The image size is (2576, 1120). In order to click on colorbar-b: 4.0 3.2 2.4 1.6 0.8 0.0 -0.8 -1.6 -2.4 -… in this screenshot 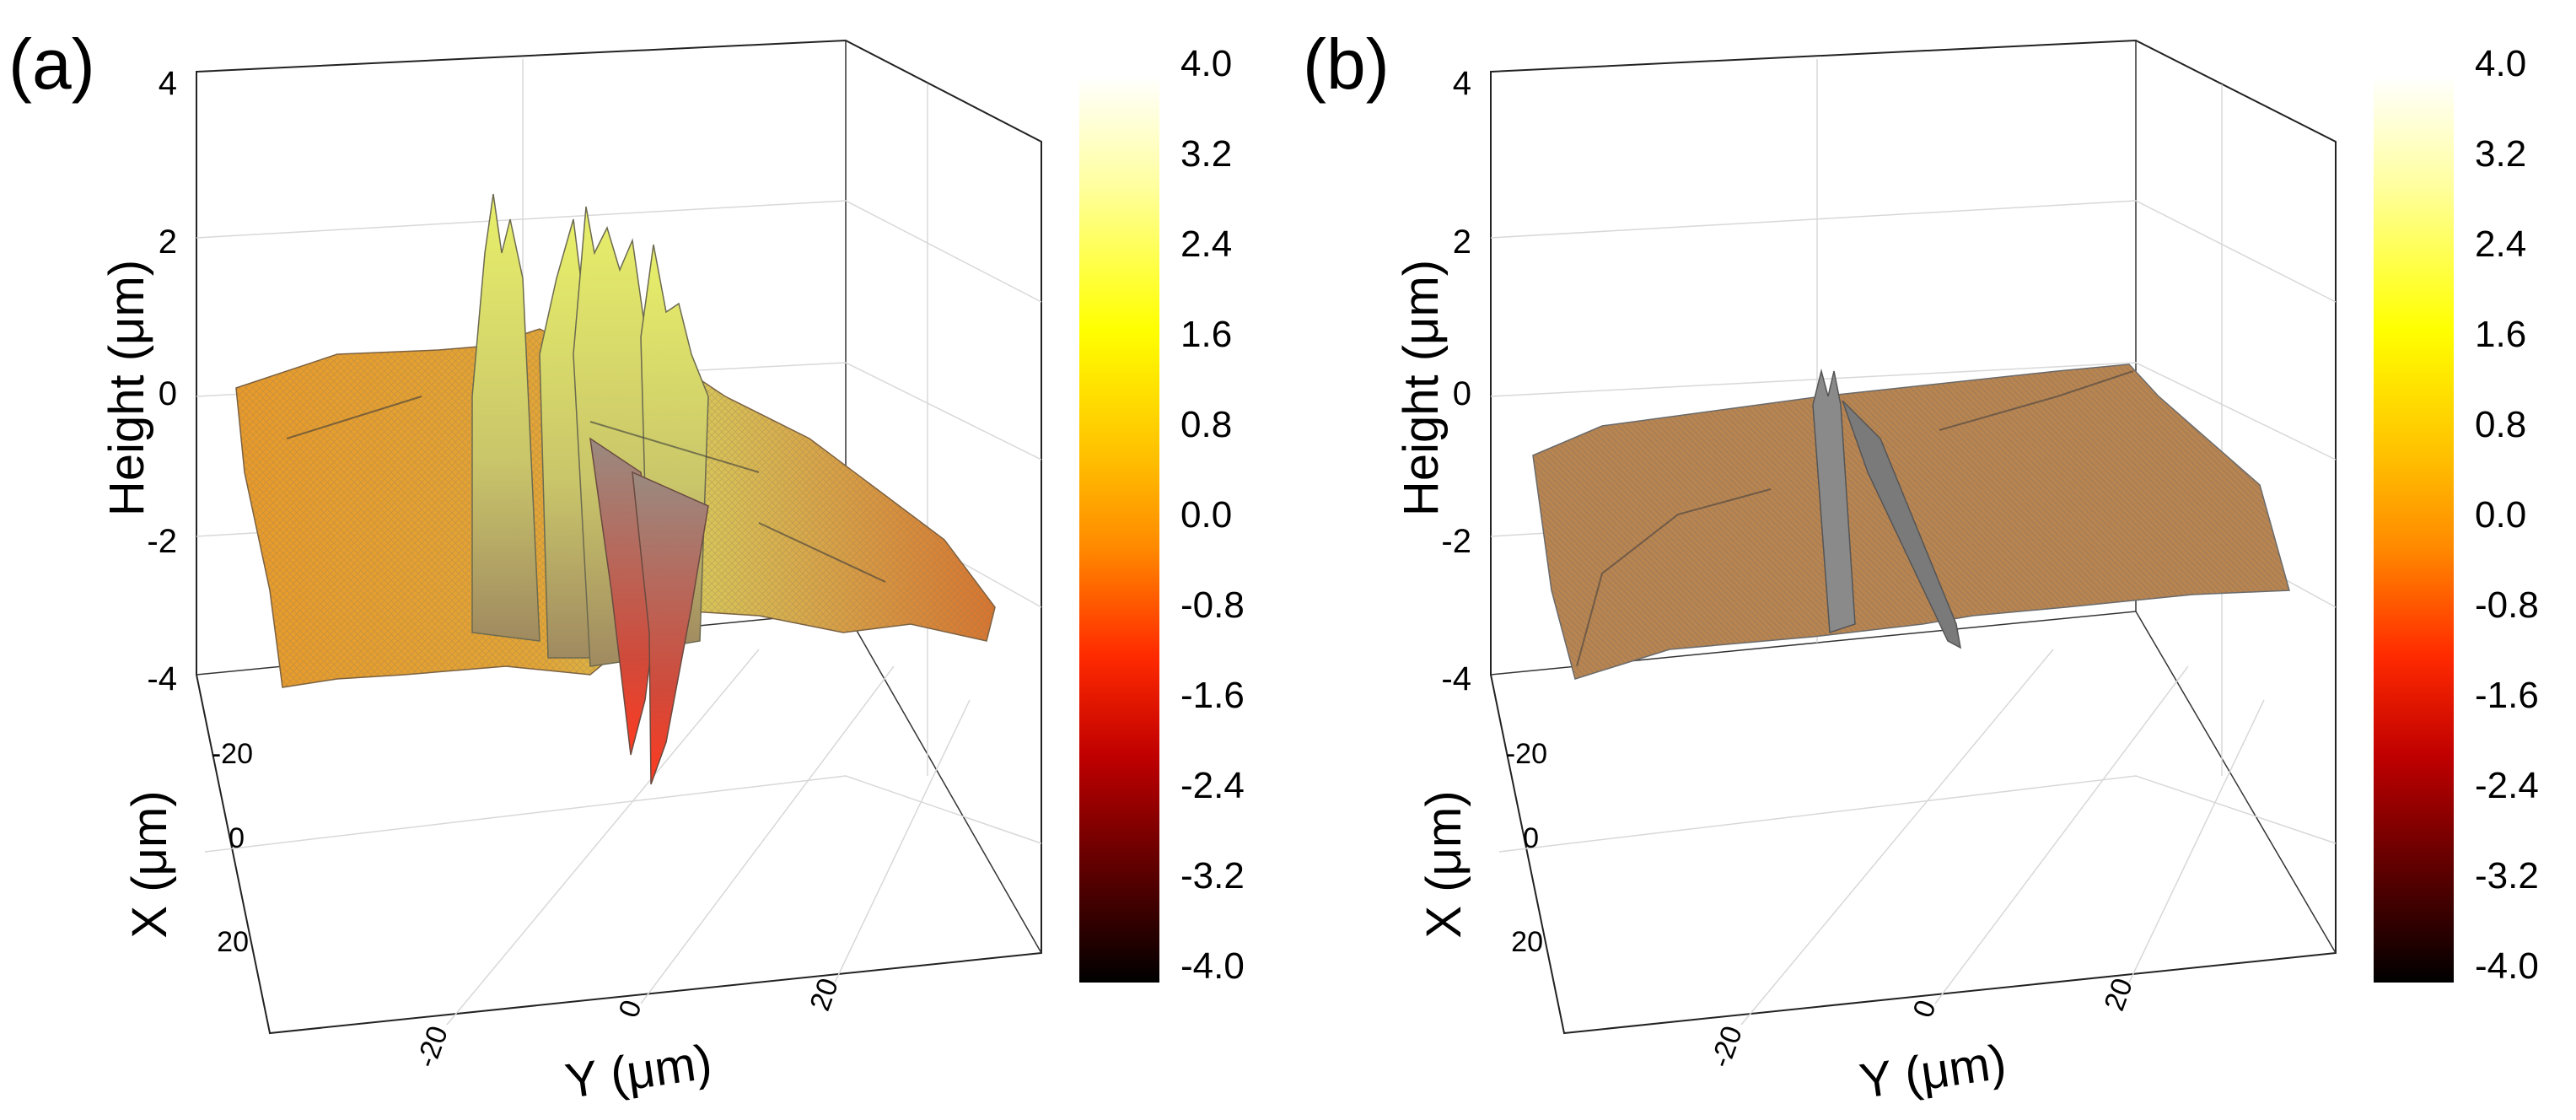, I will do `click(2456, 515)`.